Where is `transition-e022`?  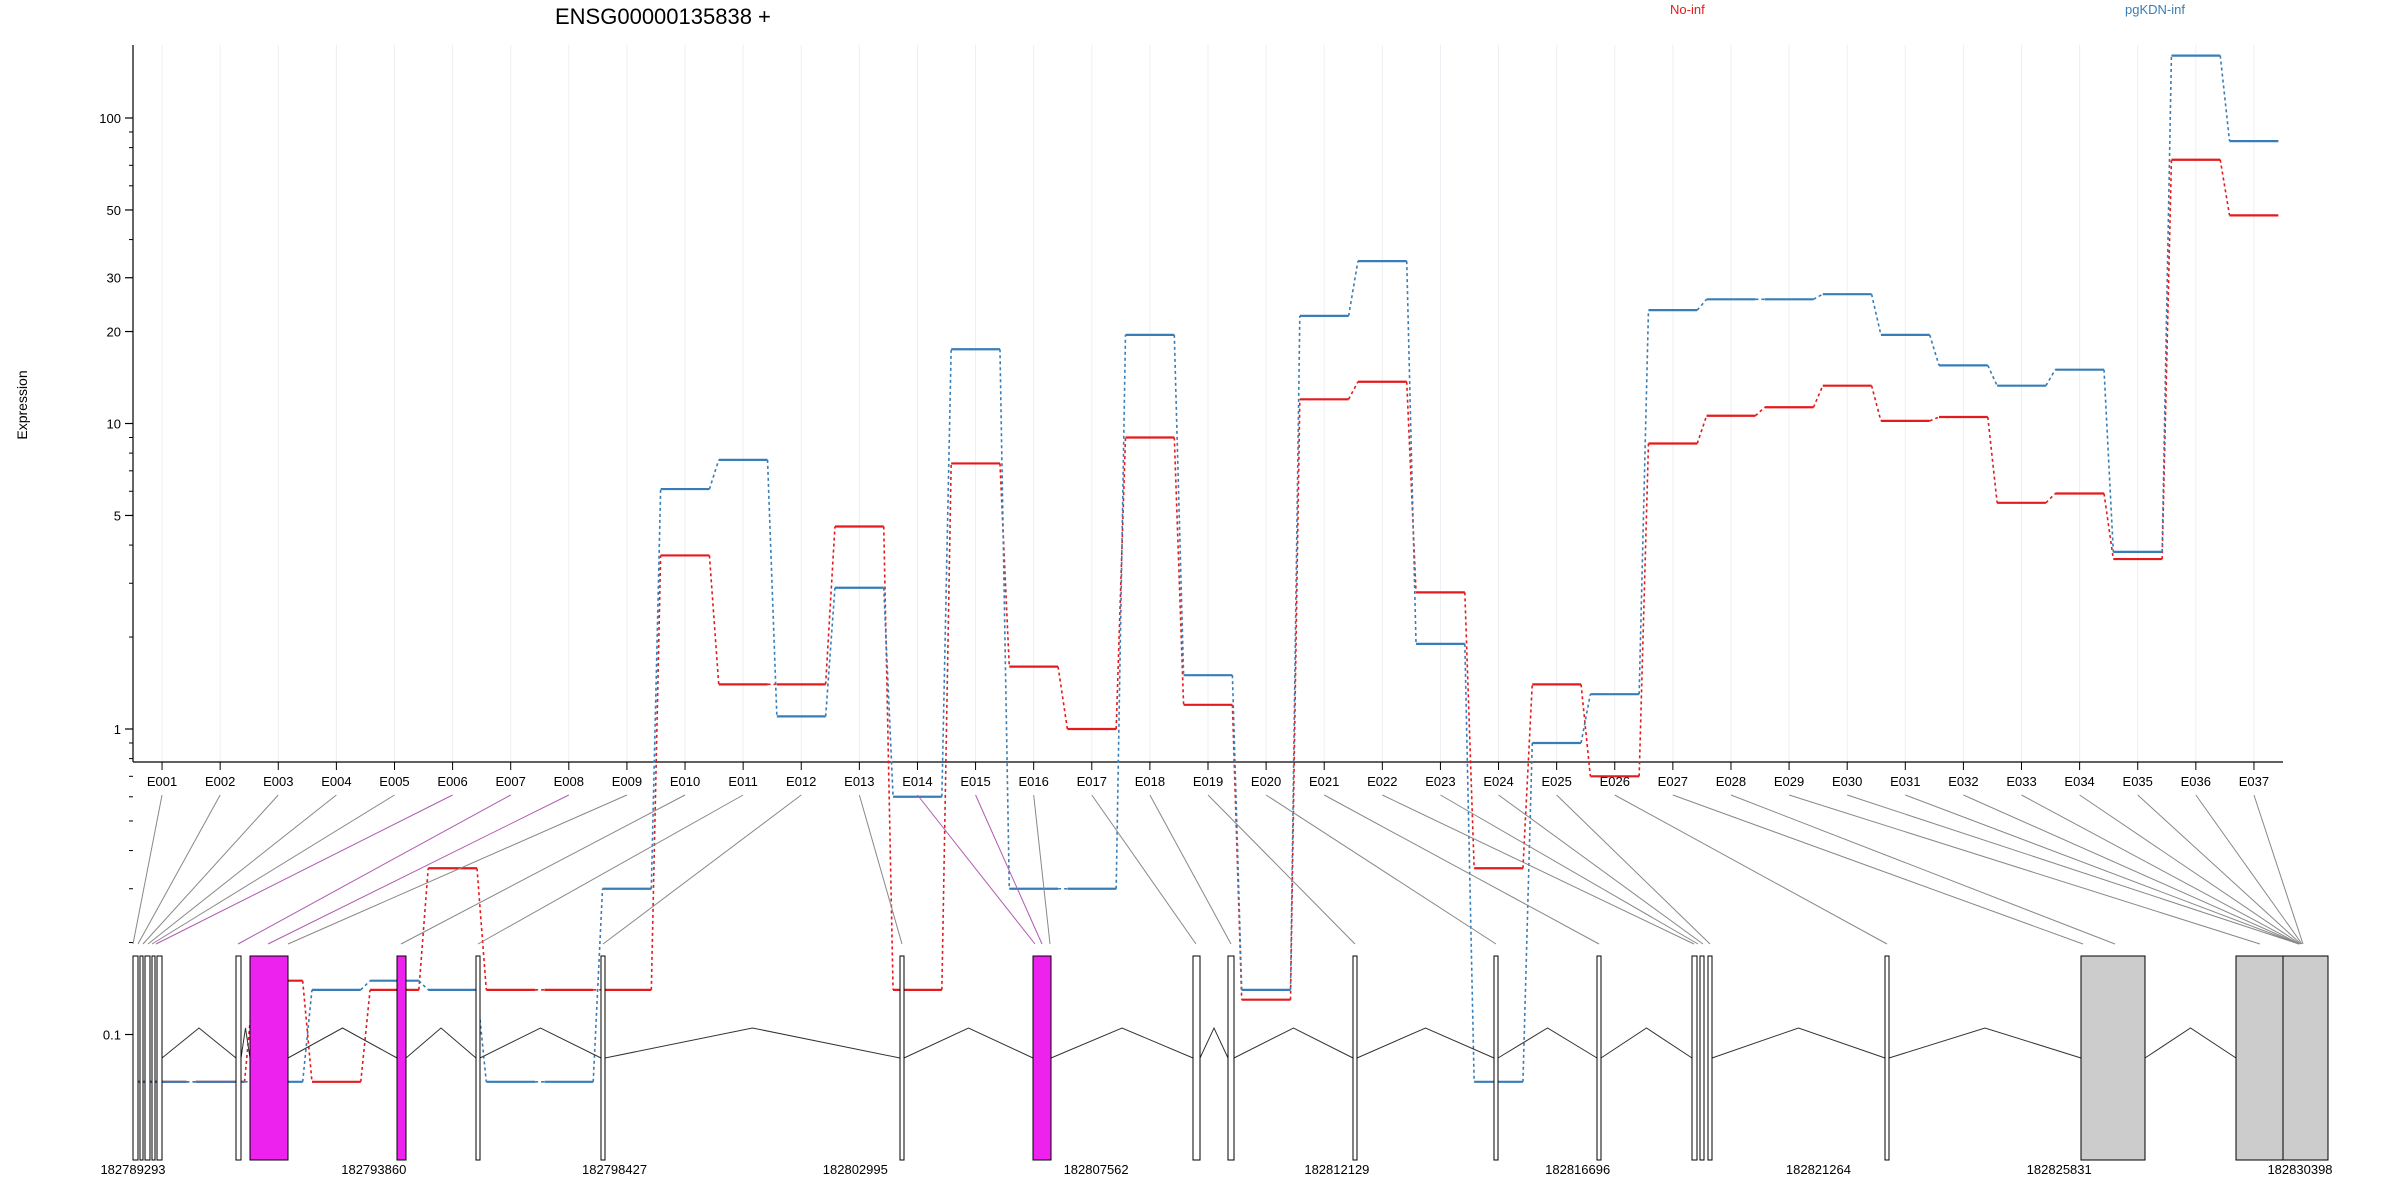 transition-e022 is located at coordinates (1411, 487).